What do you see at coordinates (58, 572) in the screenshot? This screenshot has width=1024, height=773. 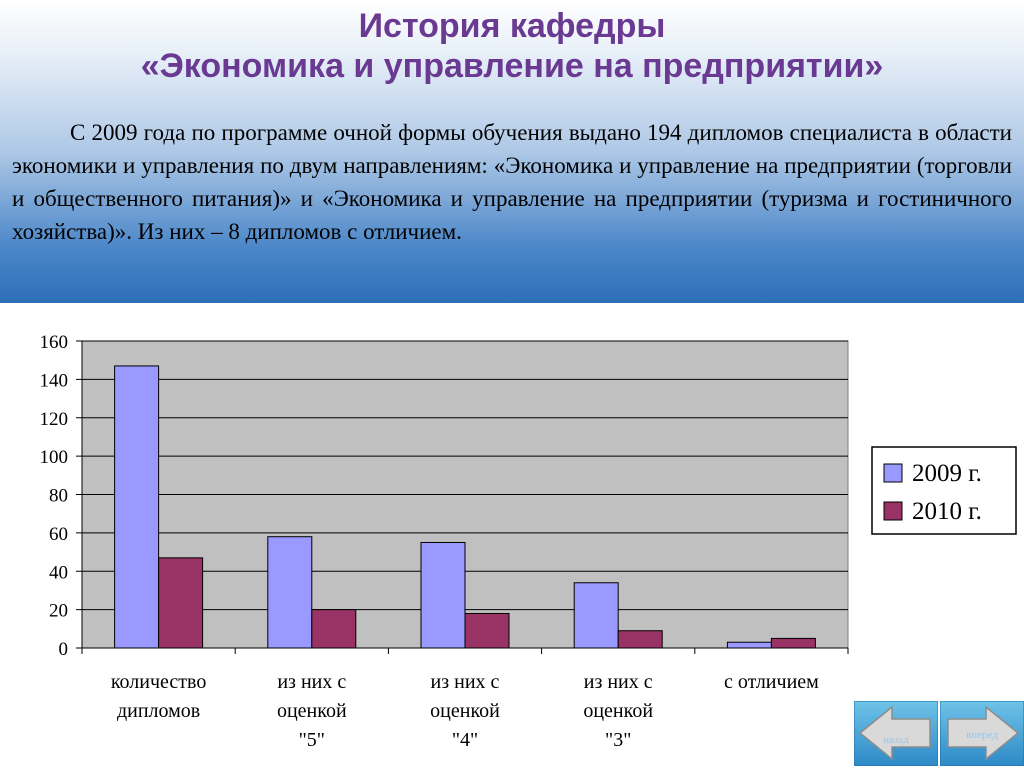 I see `y-tick-label: 40` at bounding box center [58, 572].